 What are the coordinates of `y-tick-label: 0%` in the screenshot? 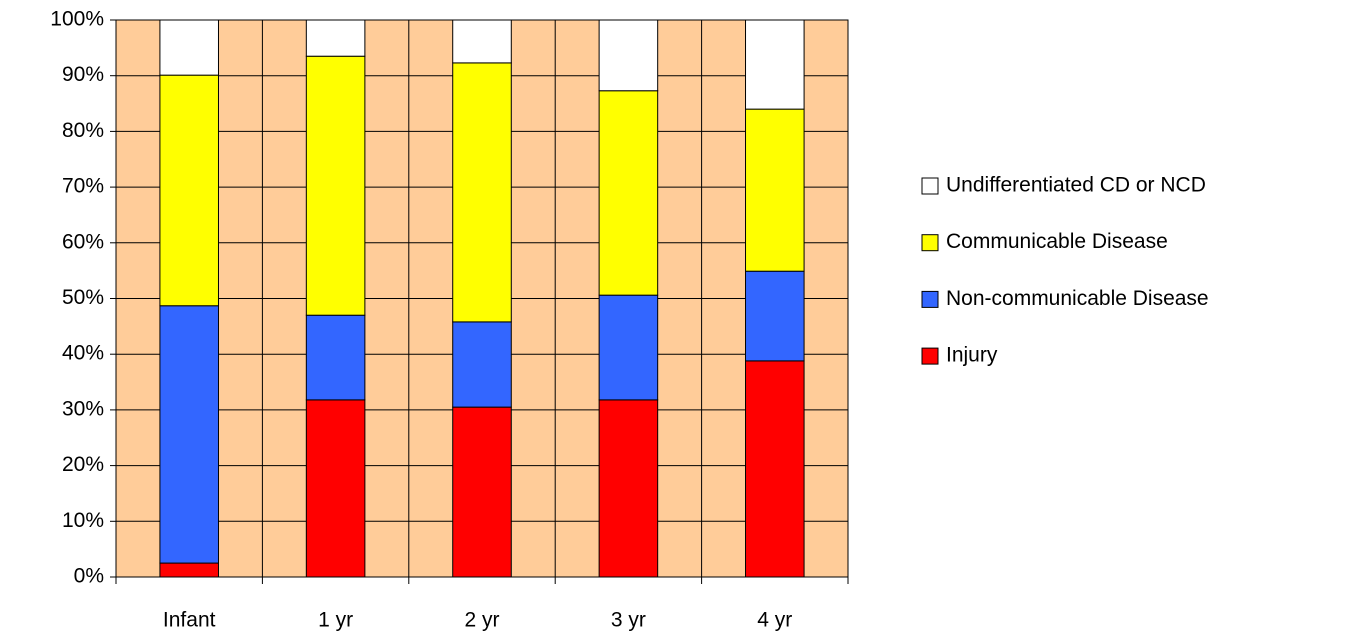 It's located at (89, 576).